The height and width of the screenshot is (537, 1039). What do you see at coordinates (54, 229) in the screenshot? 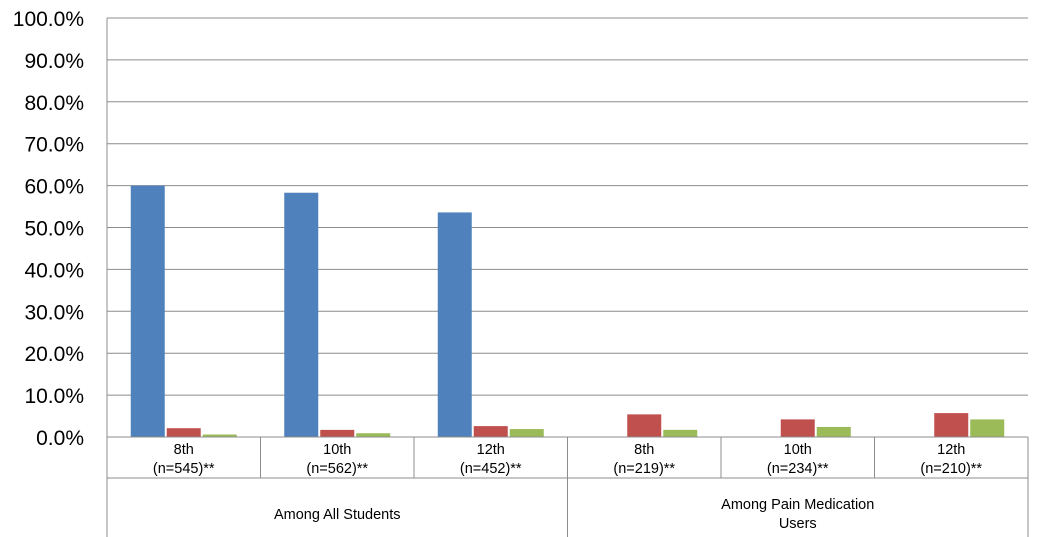
I see `y-tick-label: 50.0%` at bounding box center [54, 229].